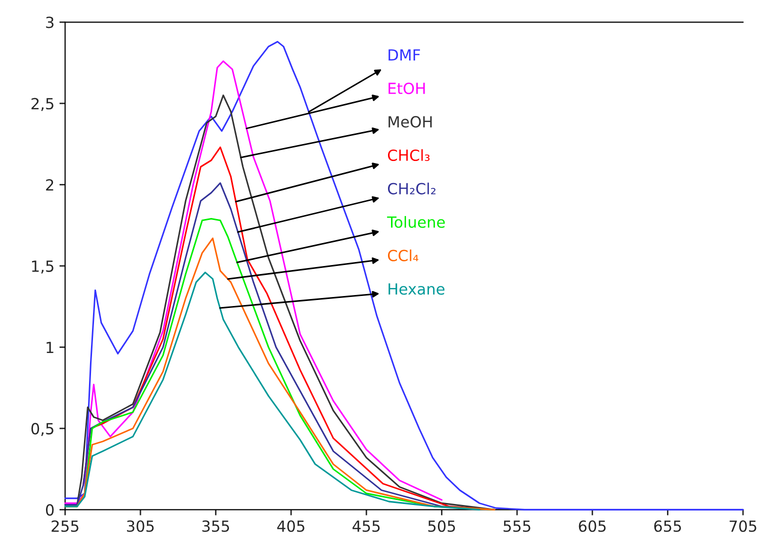 The width and height of the screenshot is (766, 554). Describe the element at coordinates (441, 526) in the screenshot. I see `x-tick-label: 505` at that location.